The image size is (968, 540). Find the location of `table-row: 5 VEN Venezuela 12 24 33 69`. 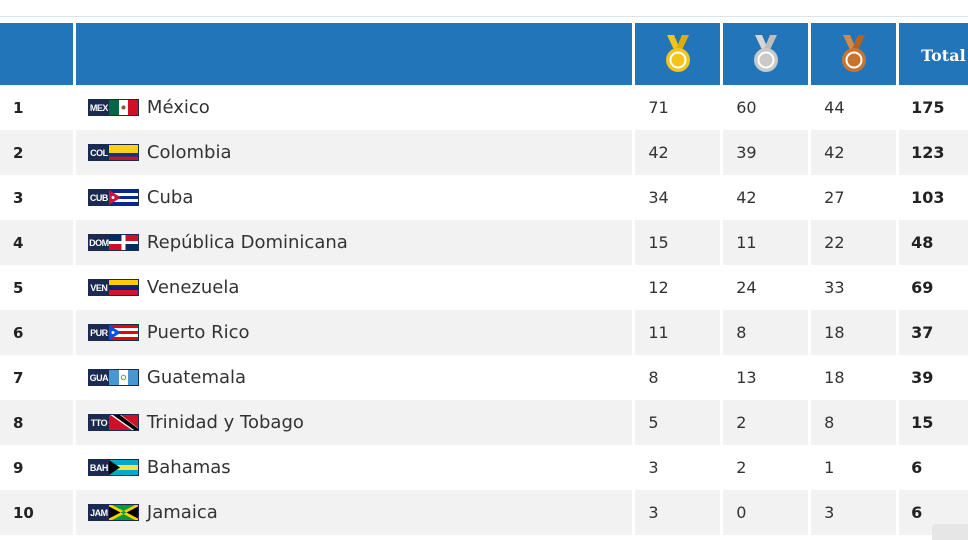

table-row: 5 VEN Venezuela 12 24 33 69 is located at coordinates (484, 287).